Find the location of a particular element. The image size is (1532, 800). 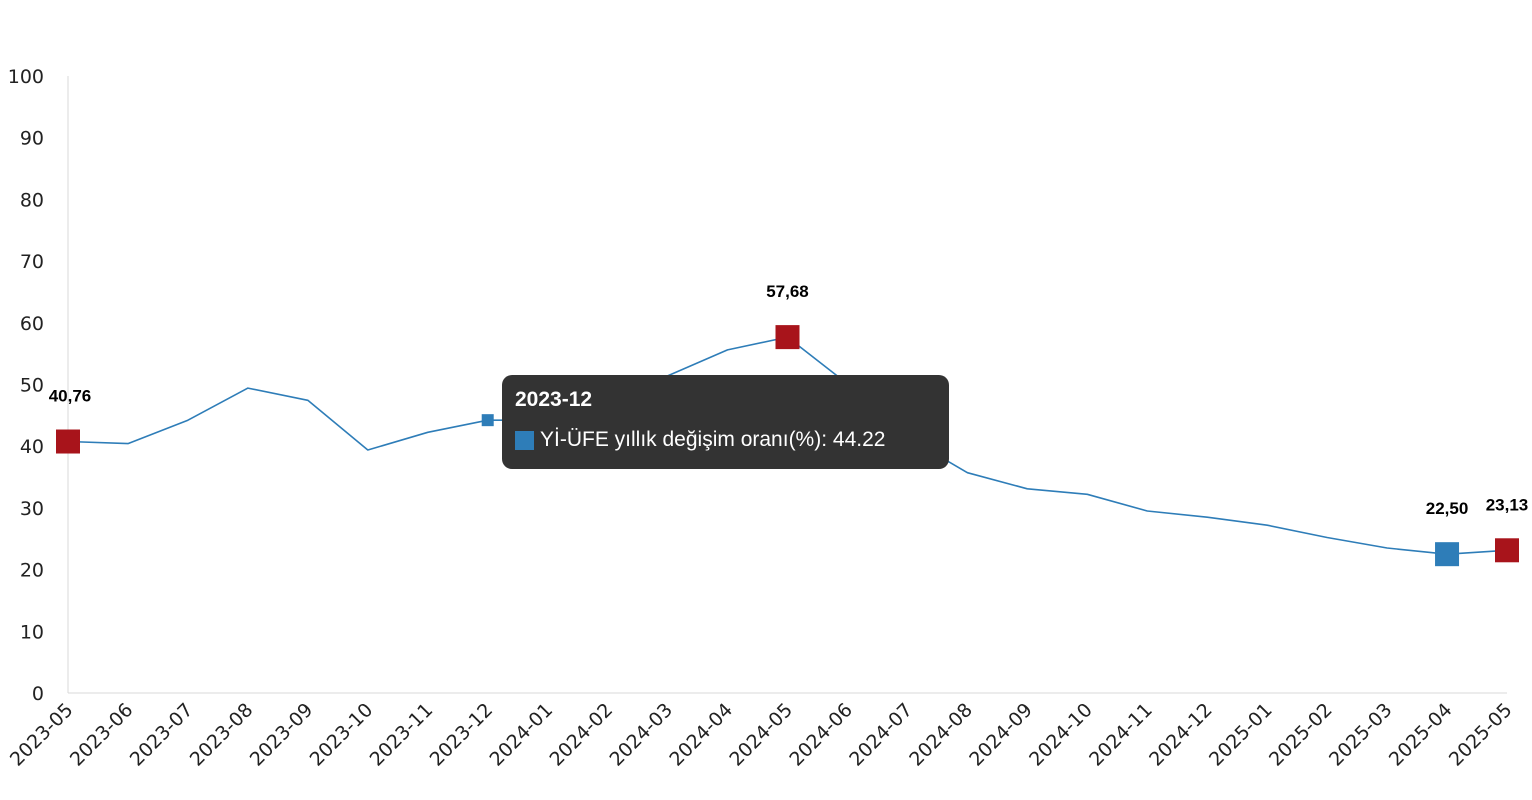

x-tick-label: 2025-04 is located at coordinates (1421, 735).